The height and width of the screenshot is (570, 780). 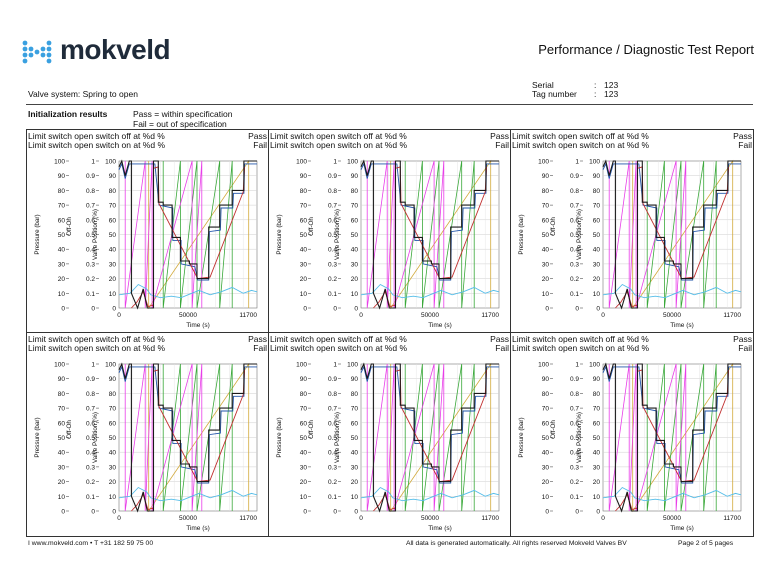 What do you see at coordinates (304, 453) in the screenshot?
I see `pressure-tick: 40` at bounding box center [304, 453].